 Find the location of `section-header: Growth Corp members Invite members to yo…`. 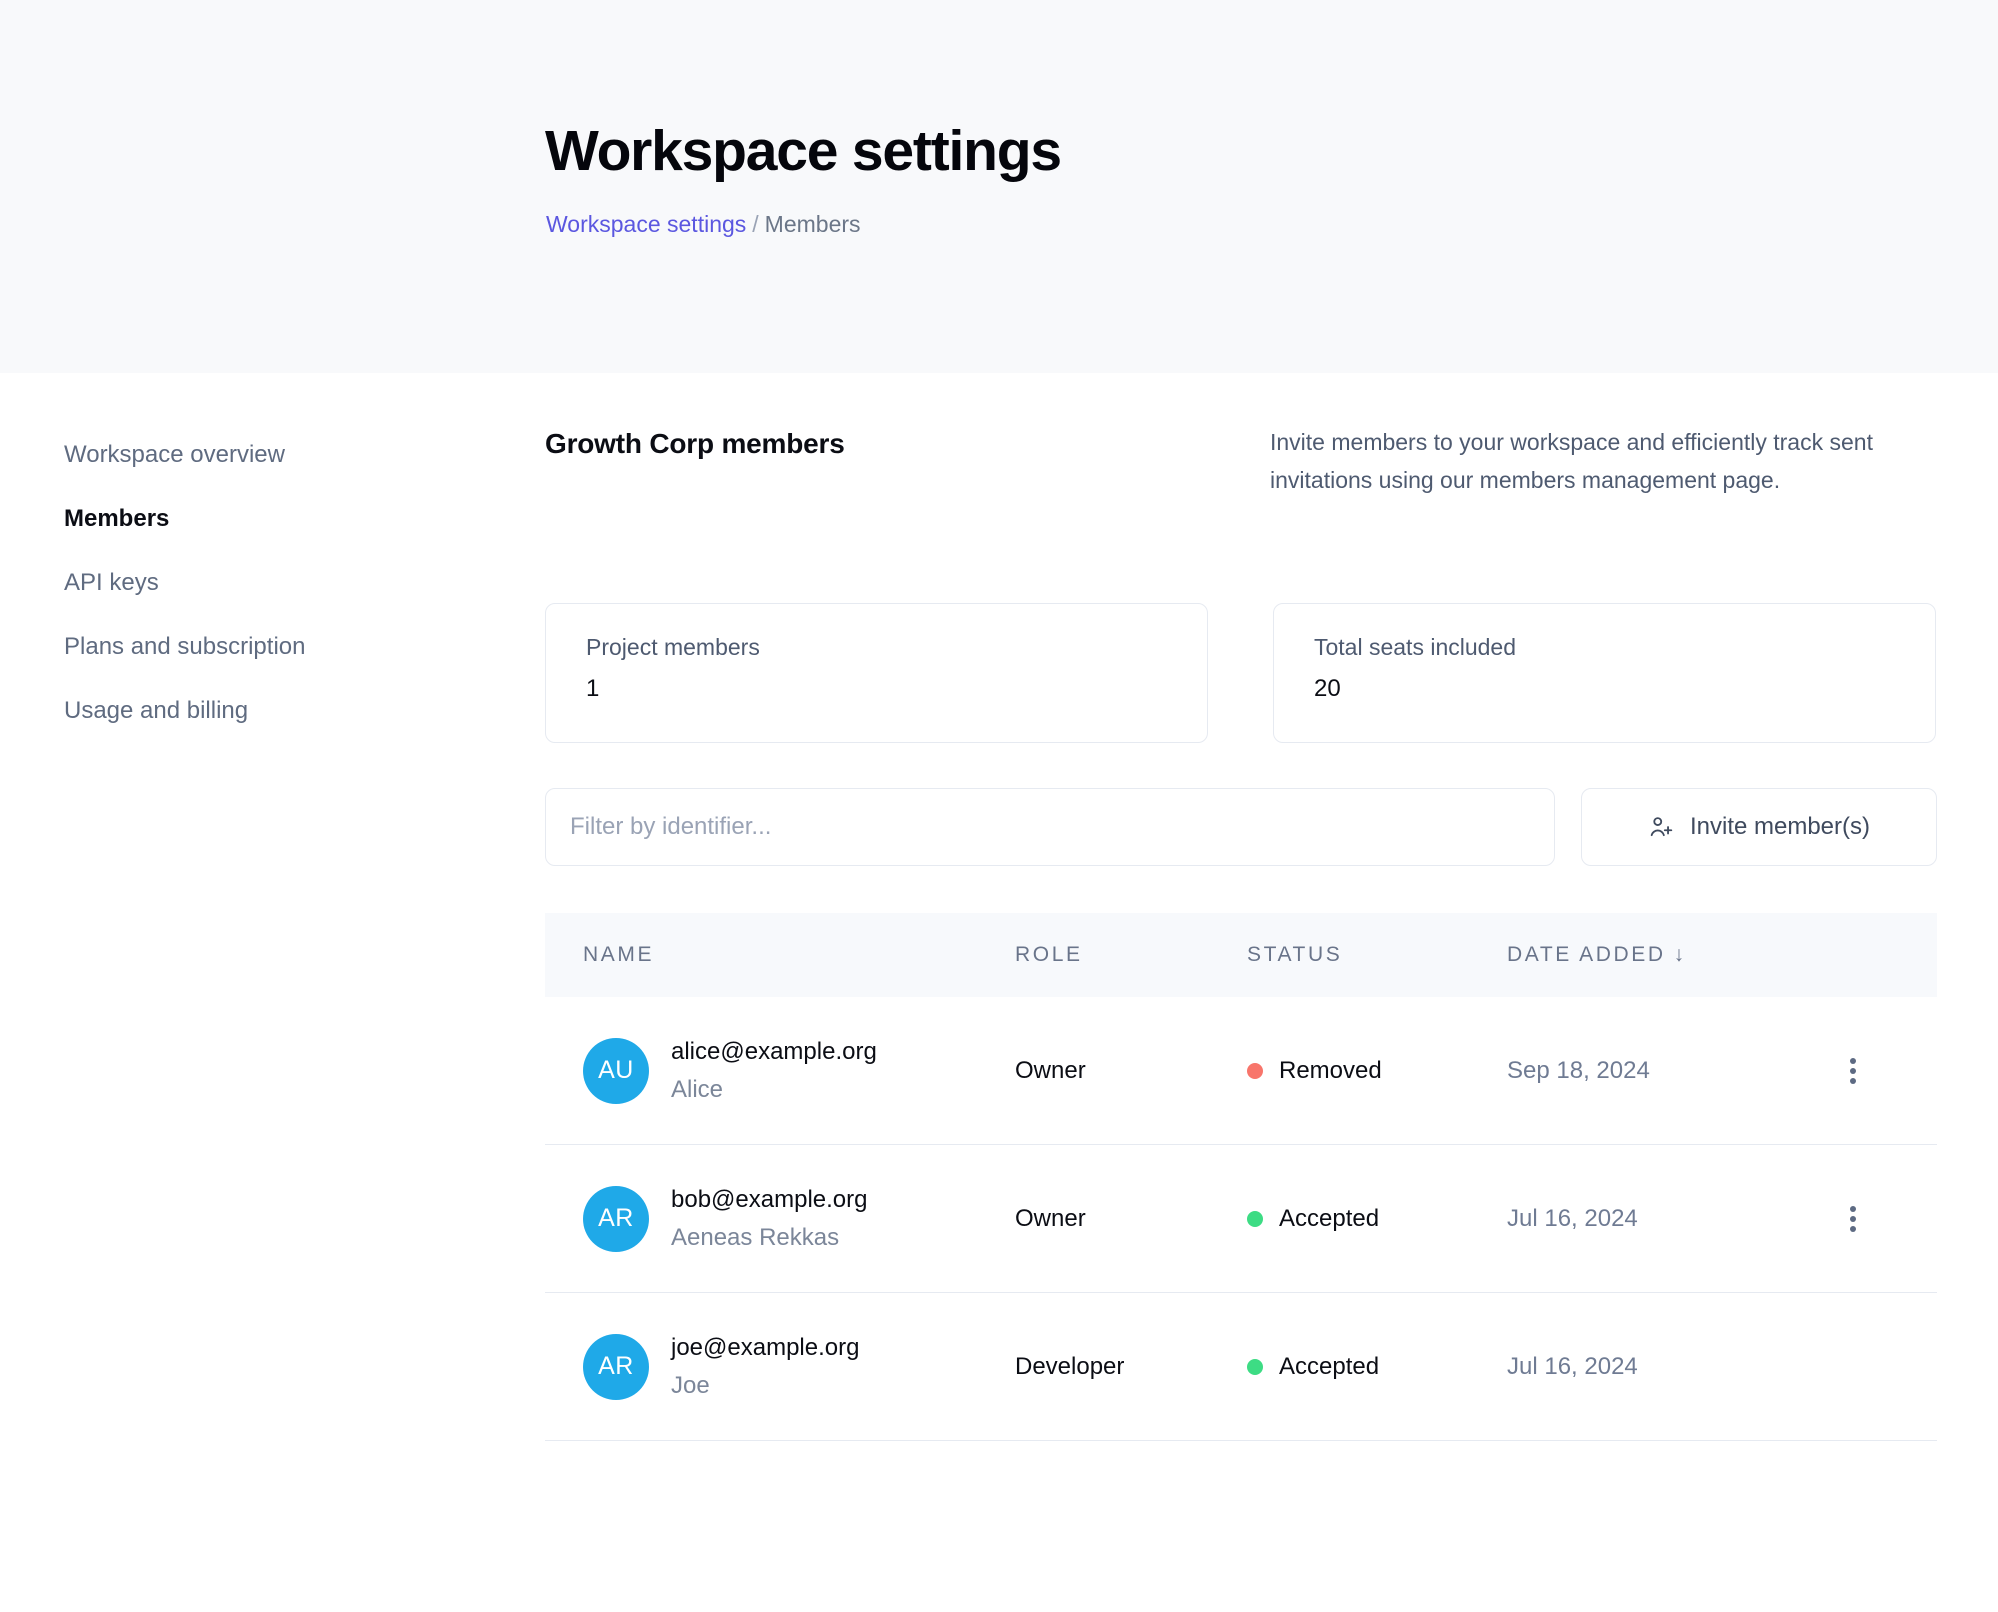

section-header: Growth Corp members Invite members to yo… is located at coordinates (1241, 443).